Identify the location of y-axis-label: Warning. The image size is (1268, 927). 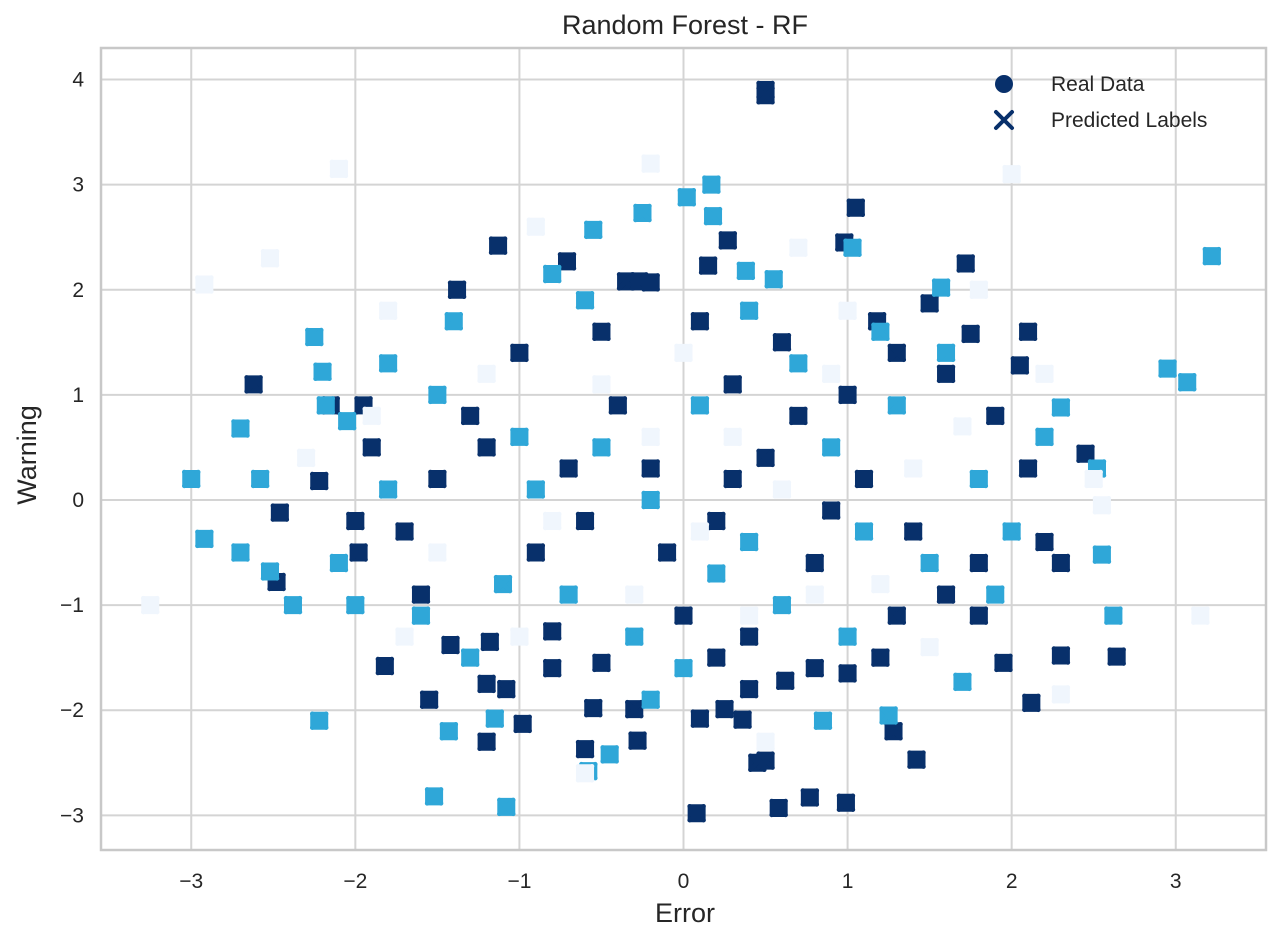
(27, 455).